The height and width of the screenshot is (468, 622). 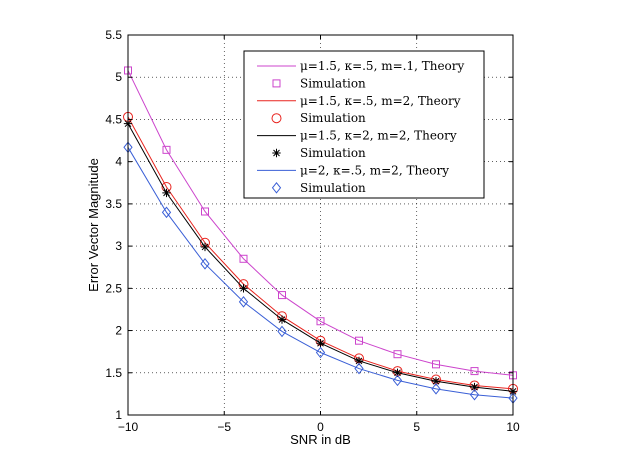 I want to click on y-tick-label: 2, so click(x=118, y=331).